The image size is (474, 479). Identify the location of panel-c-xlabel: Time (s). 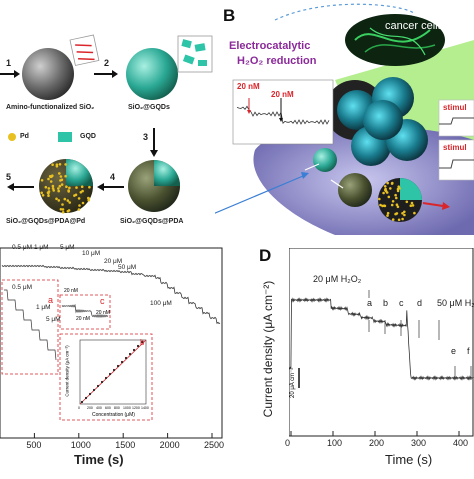
(99, 459).